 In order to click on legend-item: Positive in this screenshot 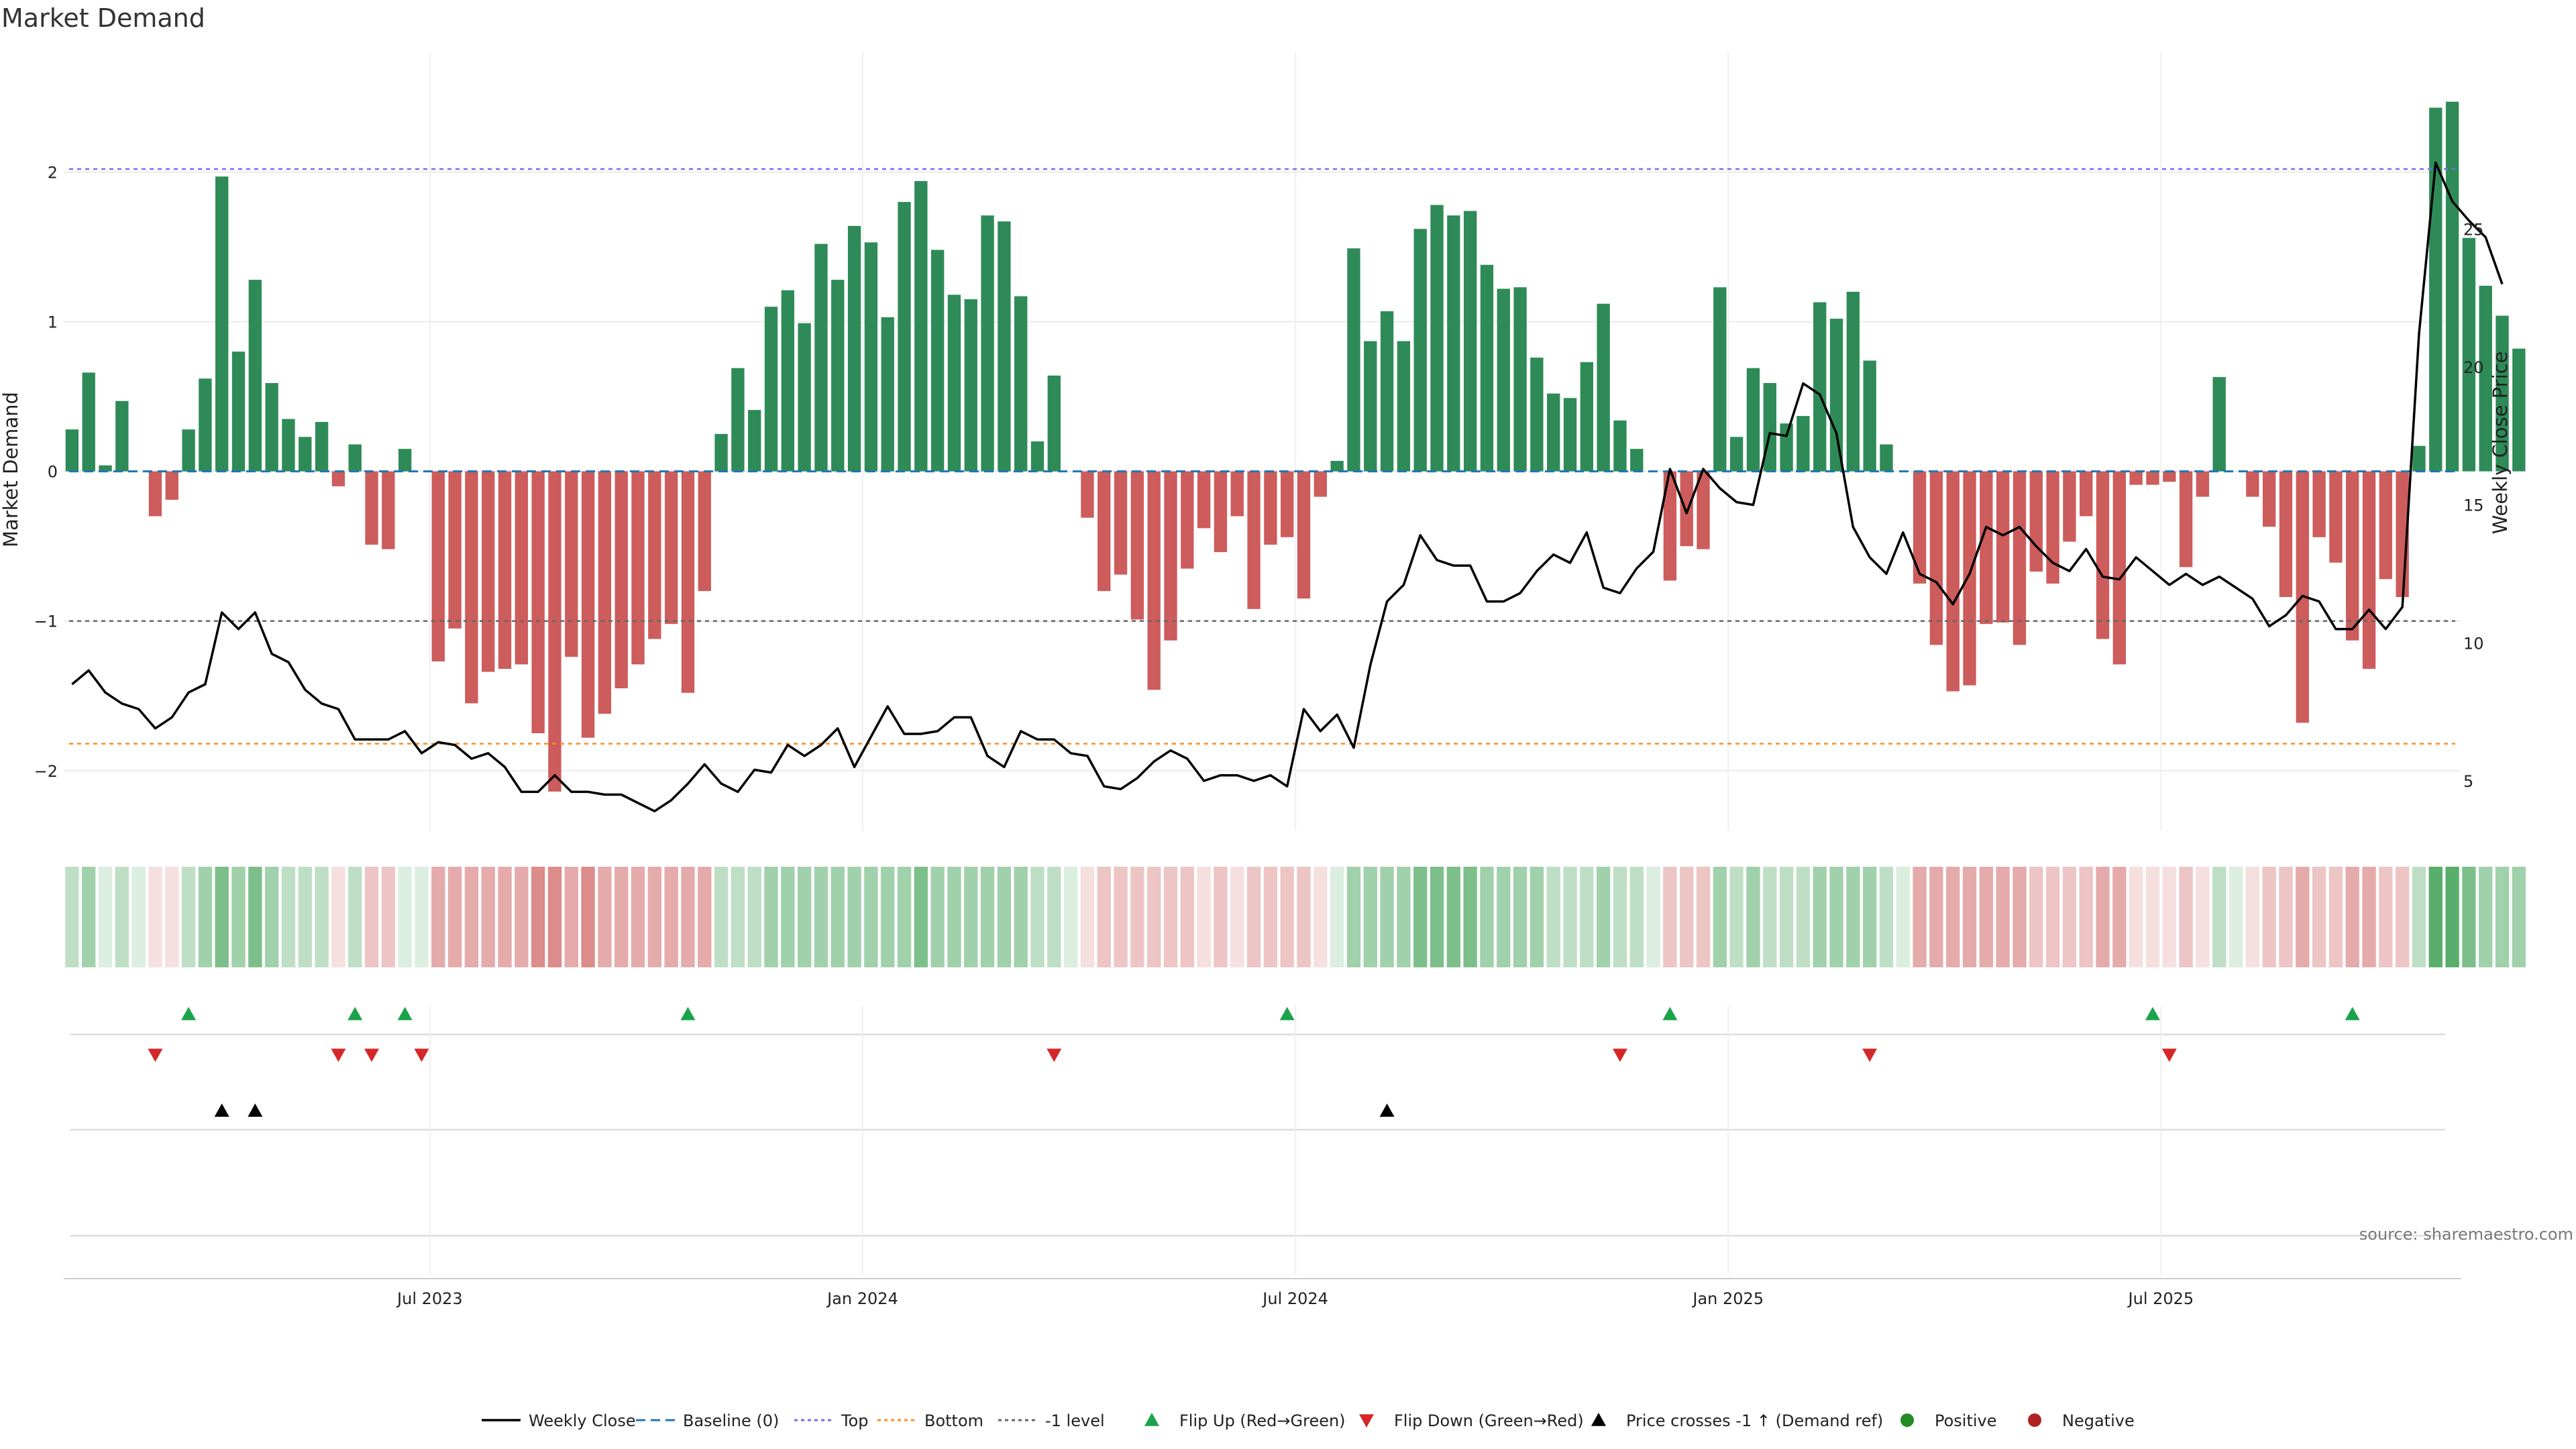, I will do `click(1948, 1420)`.